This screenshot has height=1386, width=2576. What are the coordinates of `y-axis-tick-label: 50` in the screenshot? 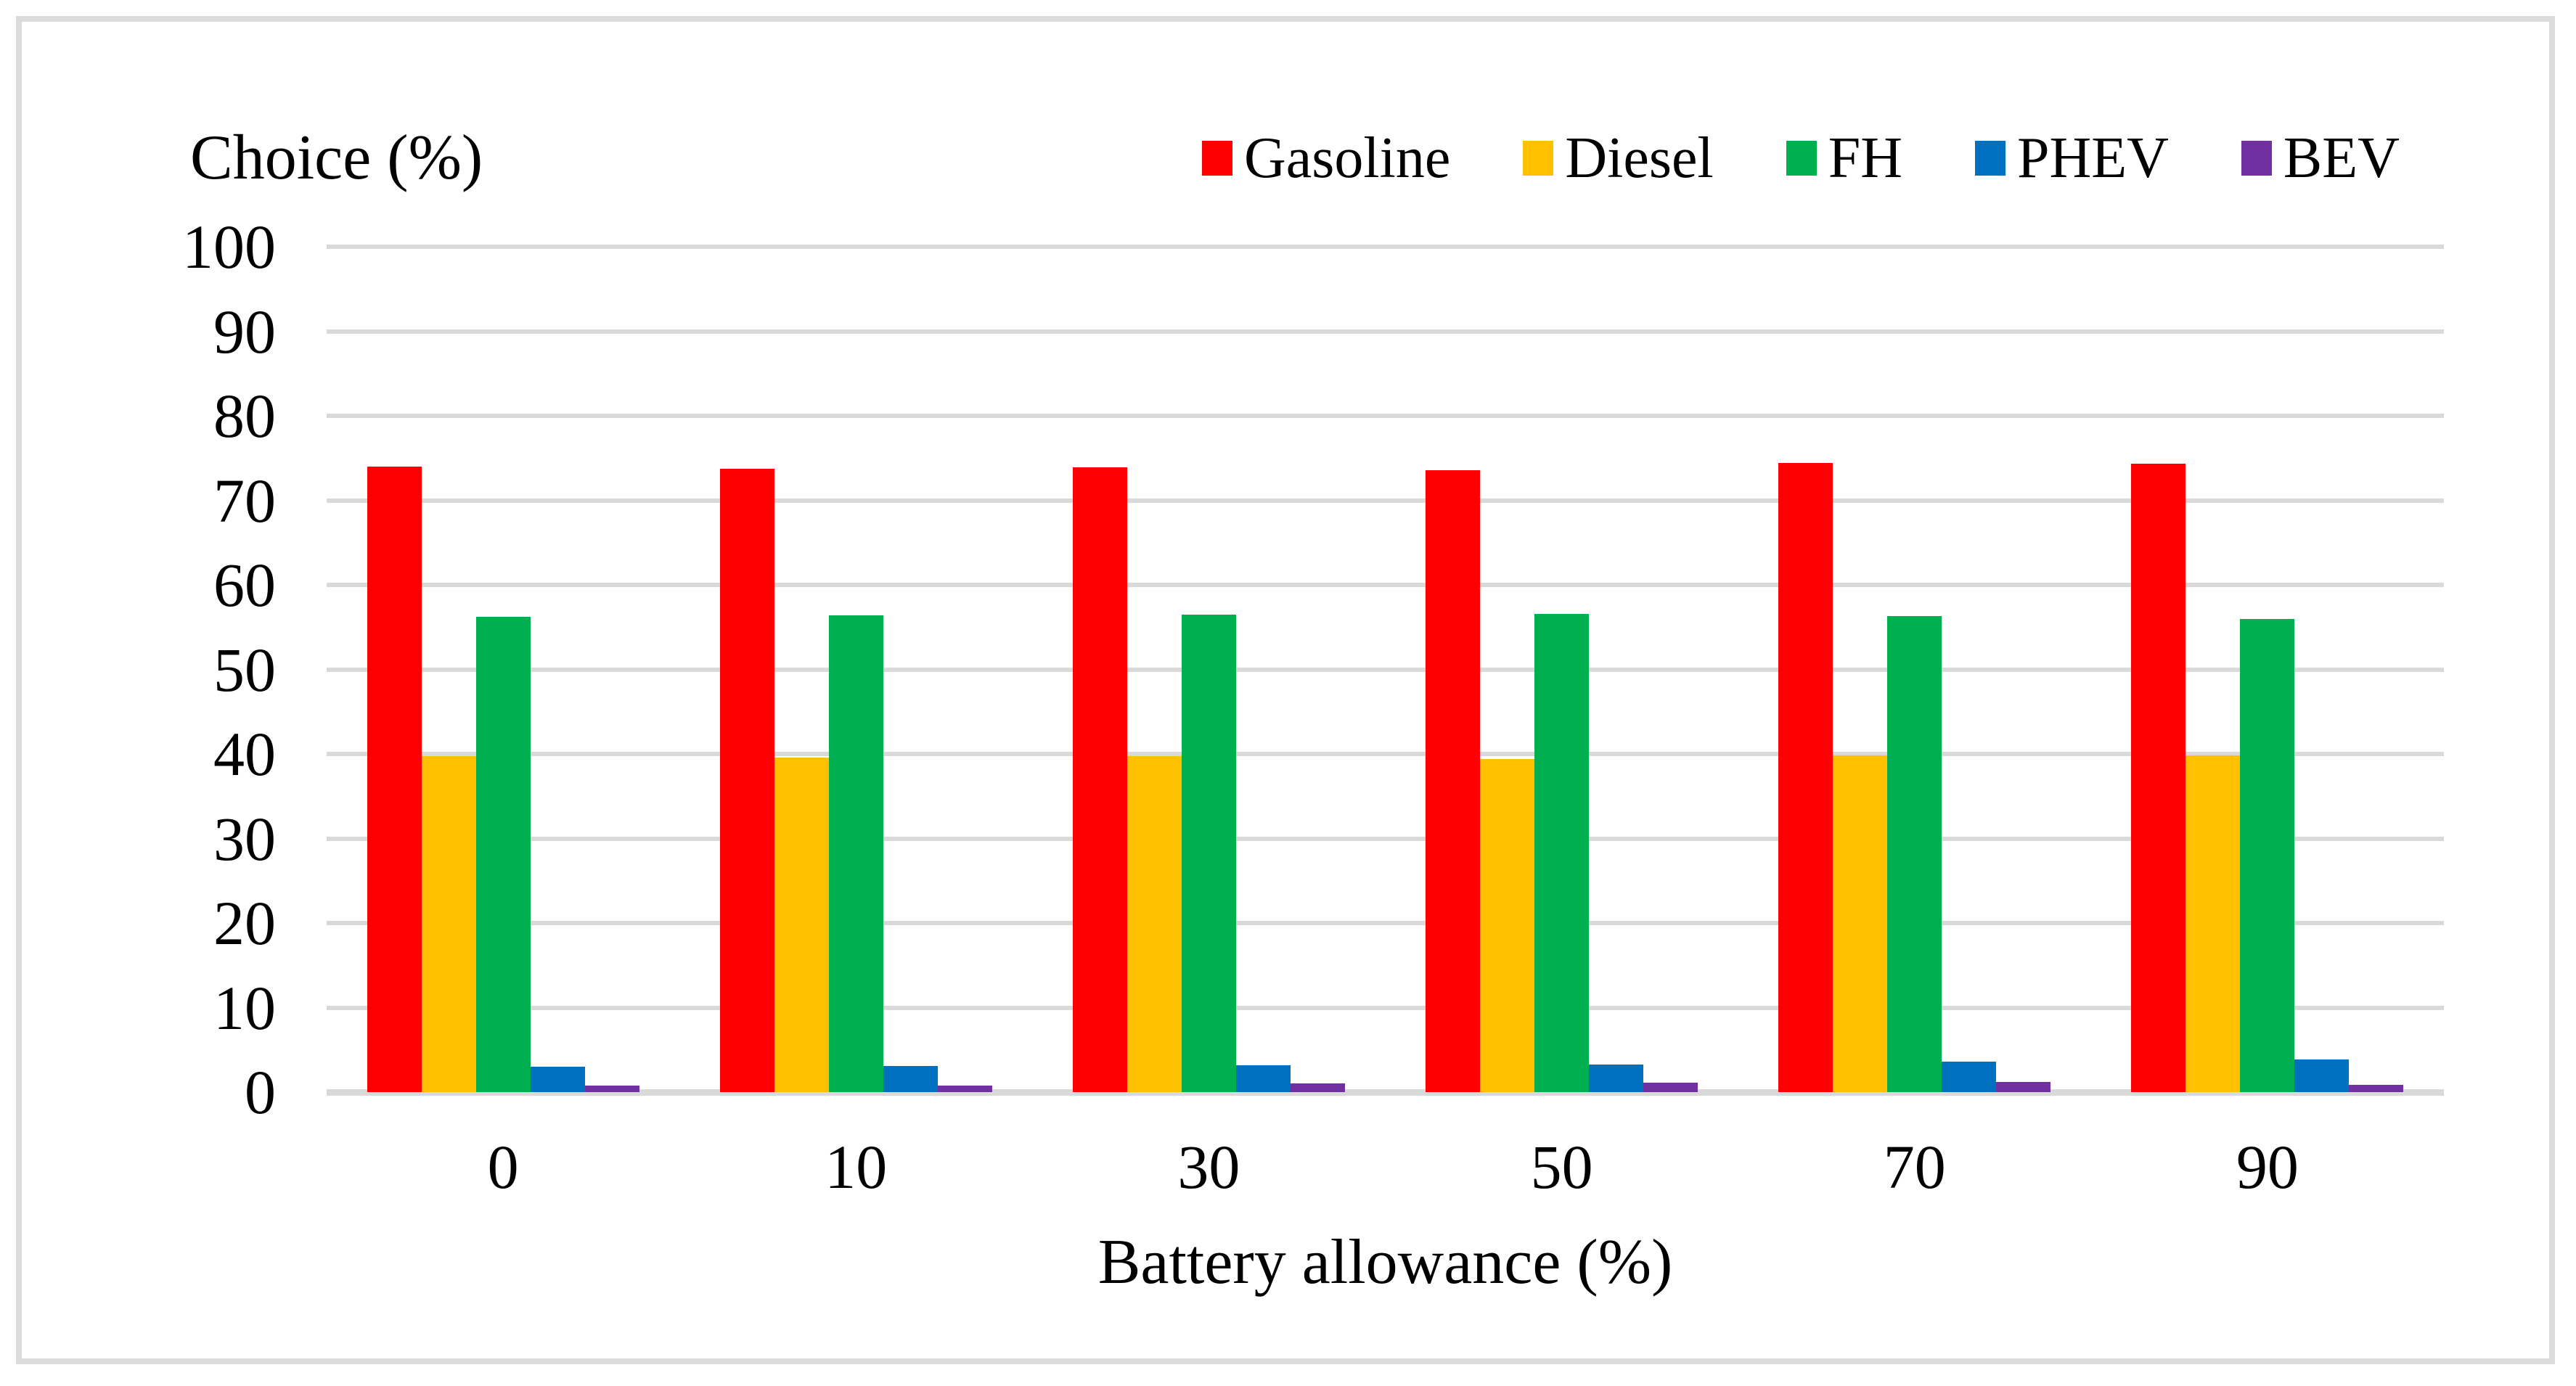 It's located at (245, 669).